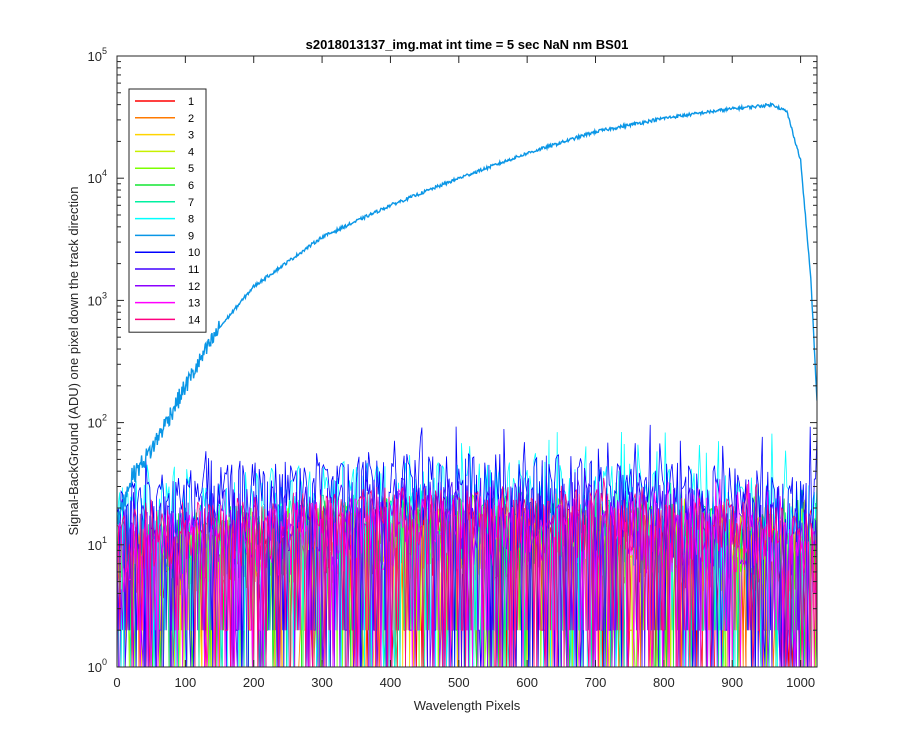 This screenshot has height=750, width=900. Describe the element at coordinates (191, 102) in the screenshot. I see `legend-label-1: 1` at that location.